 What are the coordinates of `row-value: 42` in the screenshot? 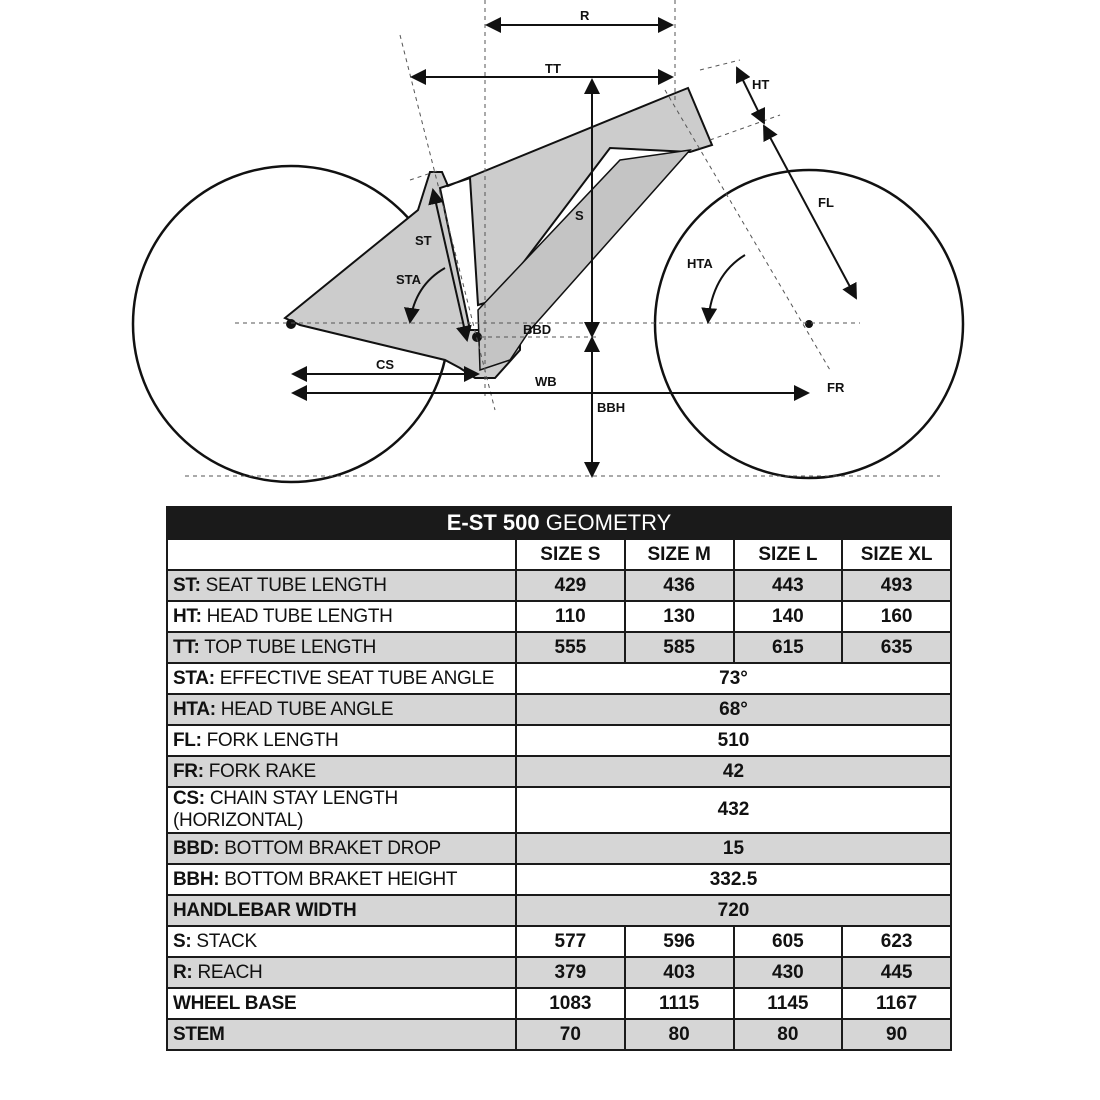 It's located at (733, 771).